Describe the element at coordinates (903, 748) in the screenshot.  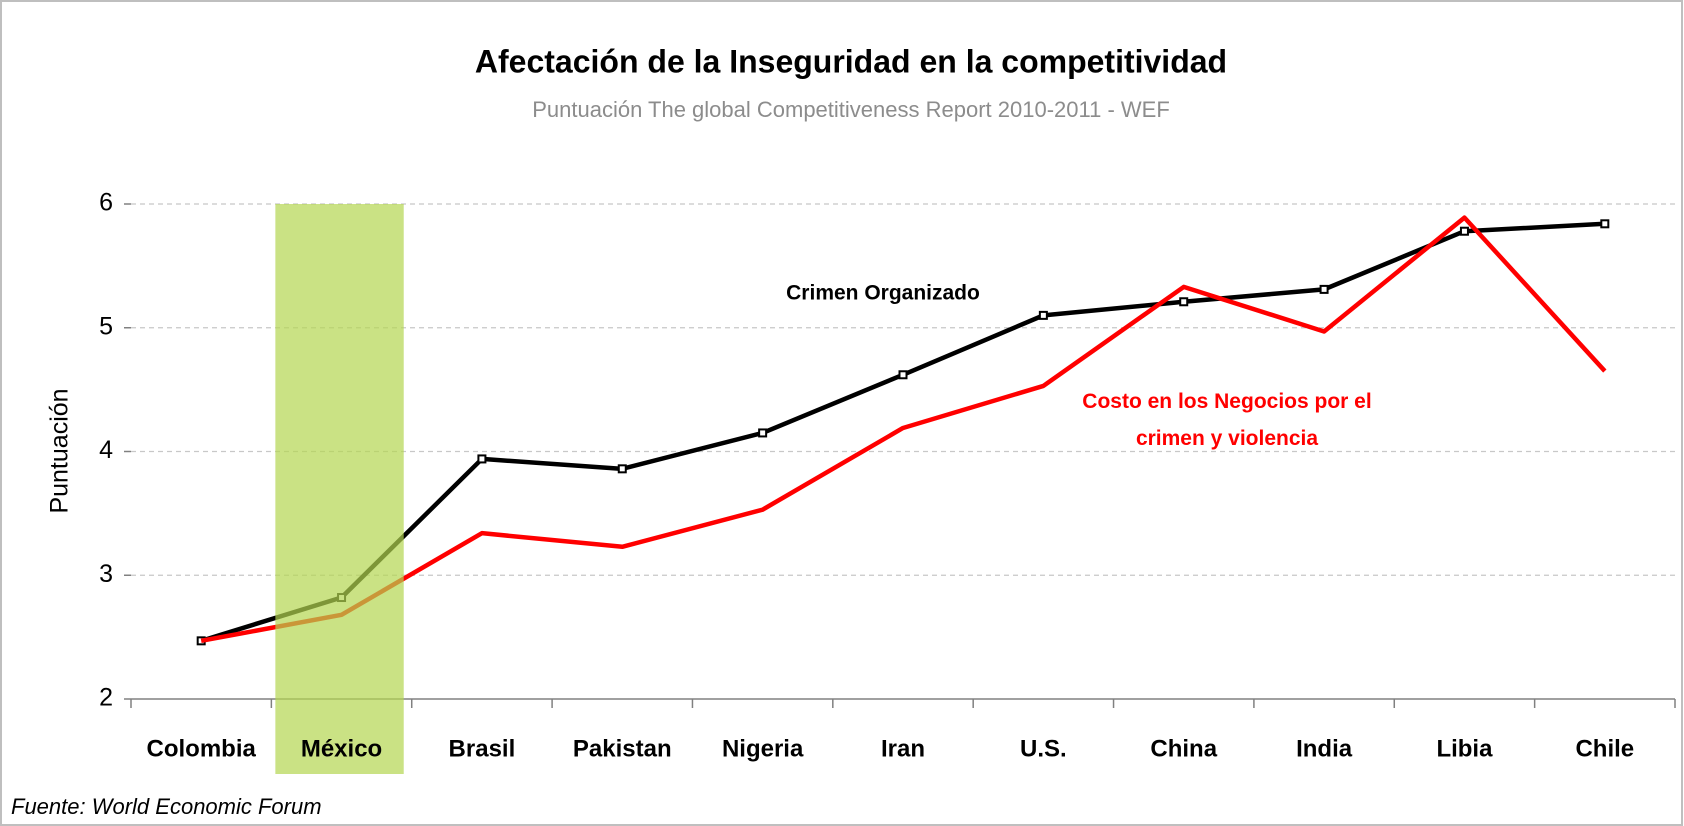
I see `x-tick-label: Iran` at that location.